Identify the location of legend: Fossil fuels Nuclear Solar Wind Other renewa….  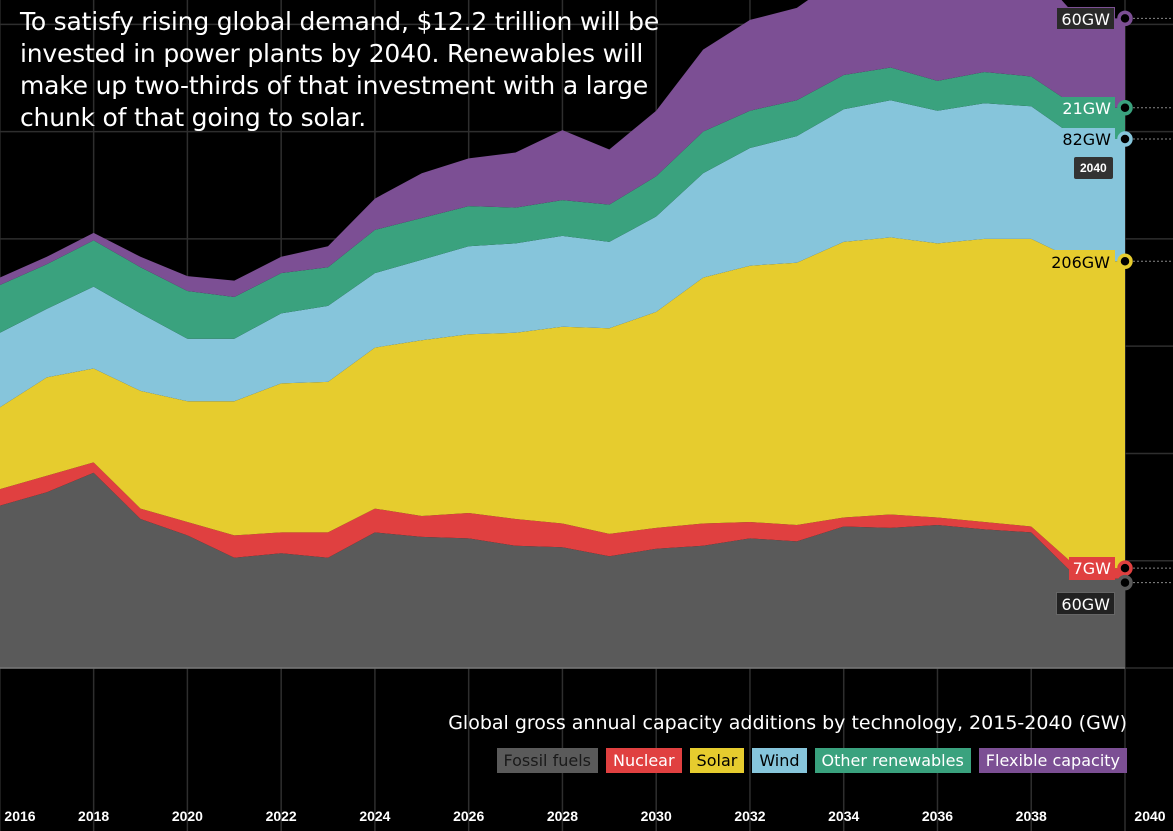
(811, 760).